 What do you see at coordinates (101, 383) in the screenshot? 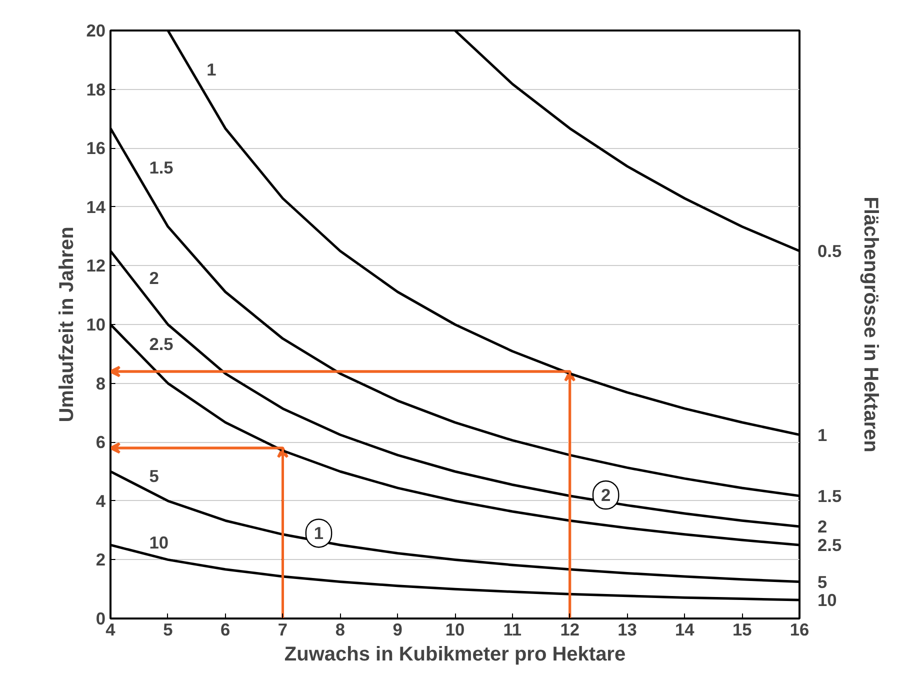
I see `y-tick-label: 8` at bounding box center [101, 383].